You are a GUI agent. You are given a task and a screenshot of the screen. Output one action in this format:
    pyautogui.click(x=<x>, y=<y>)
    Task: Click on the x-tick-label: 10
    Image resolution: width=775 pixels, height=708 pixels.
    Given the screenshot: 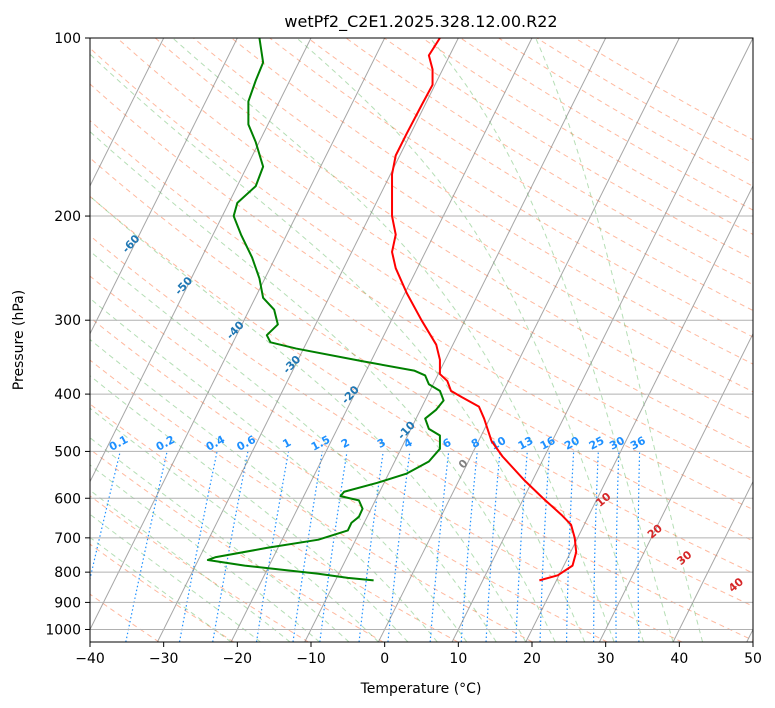 What is the action you would take?
    pyautogui.click(x=458, y=659)
    